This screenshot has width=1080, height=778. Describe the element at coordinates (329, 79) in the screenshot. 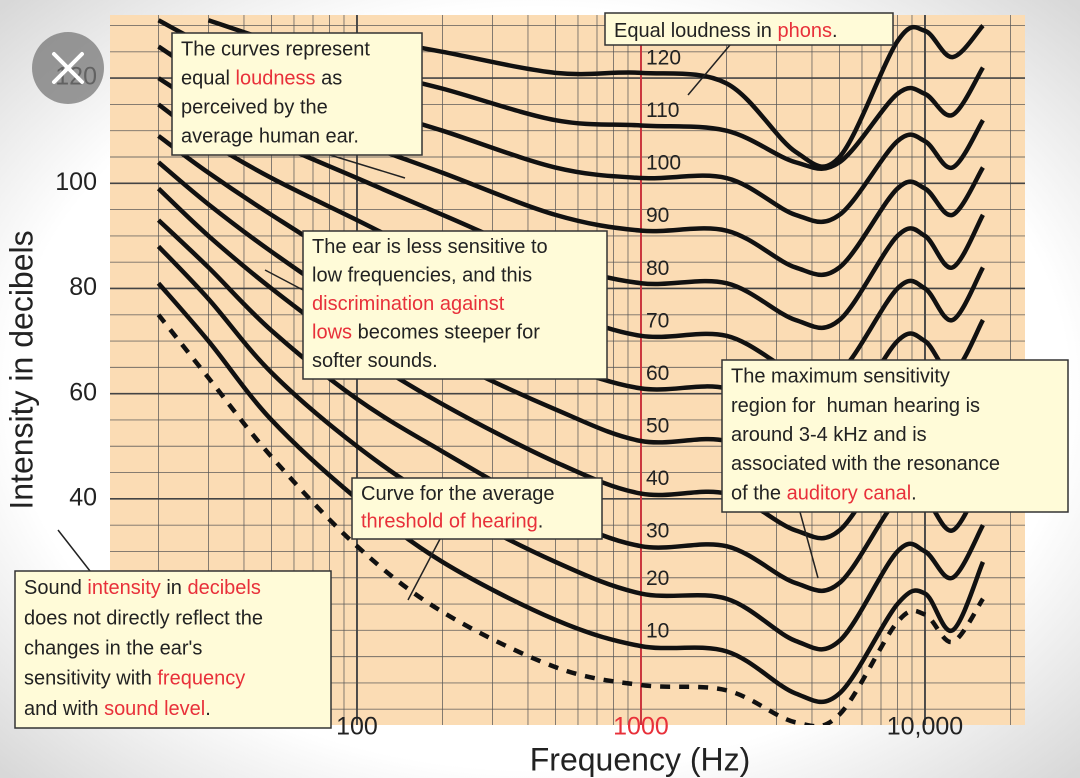

I see `callout-run: as` at that location.